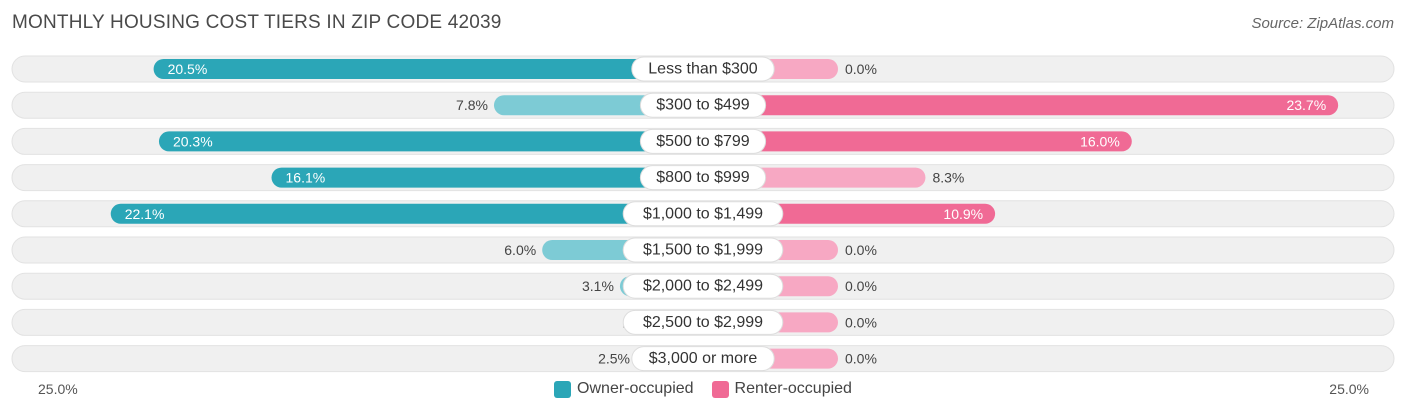 The height and width of the screenshot is (415, 1406). I want to click on owner-value-label: 3.1%, so click(598, 286).